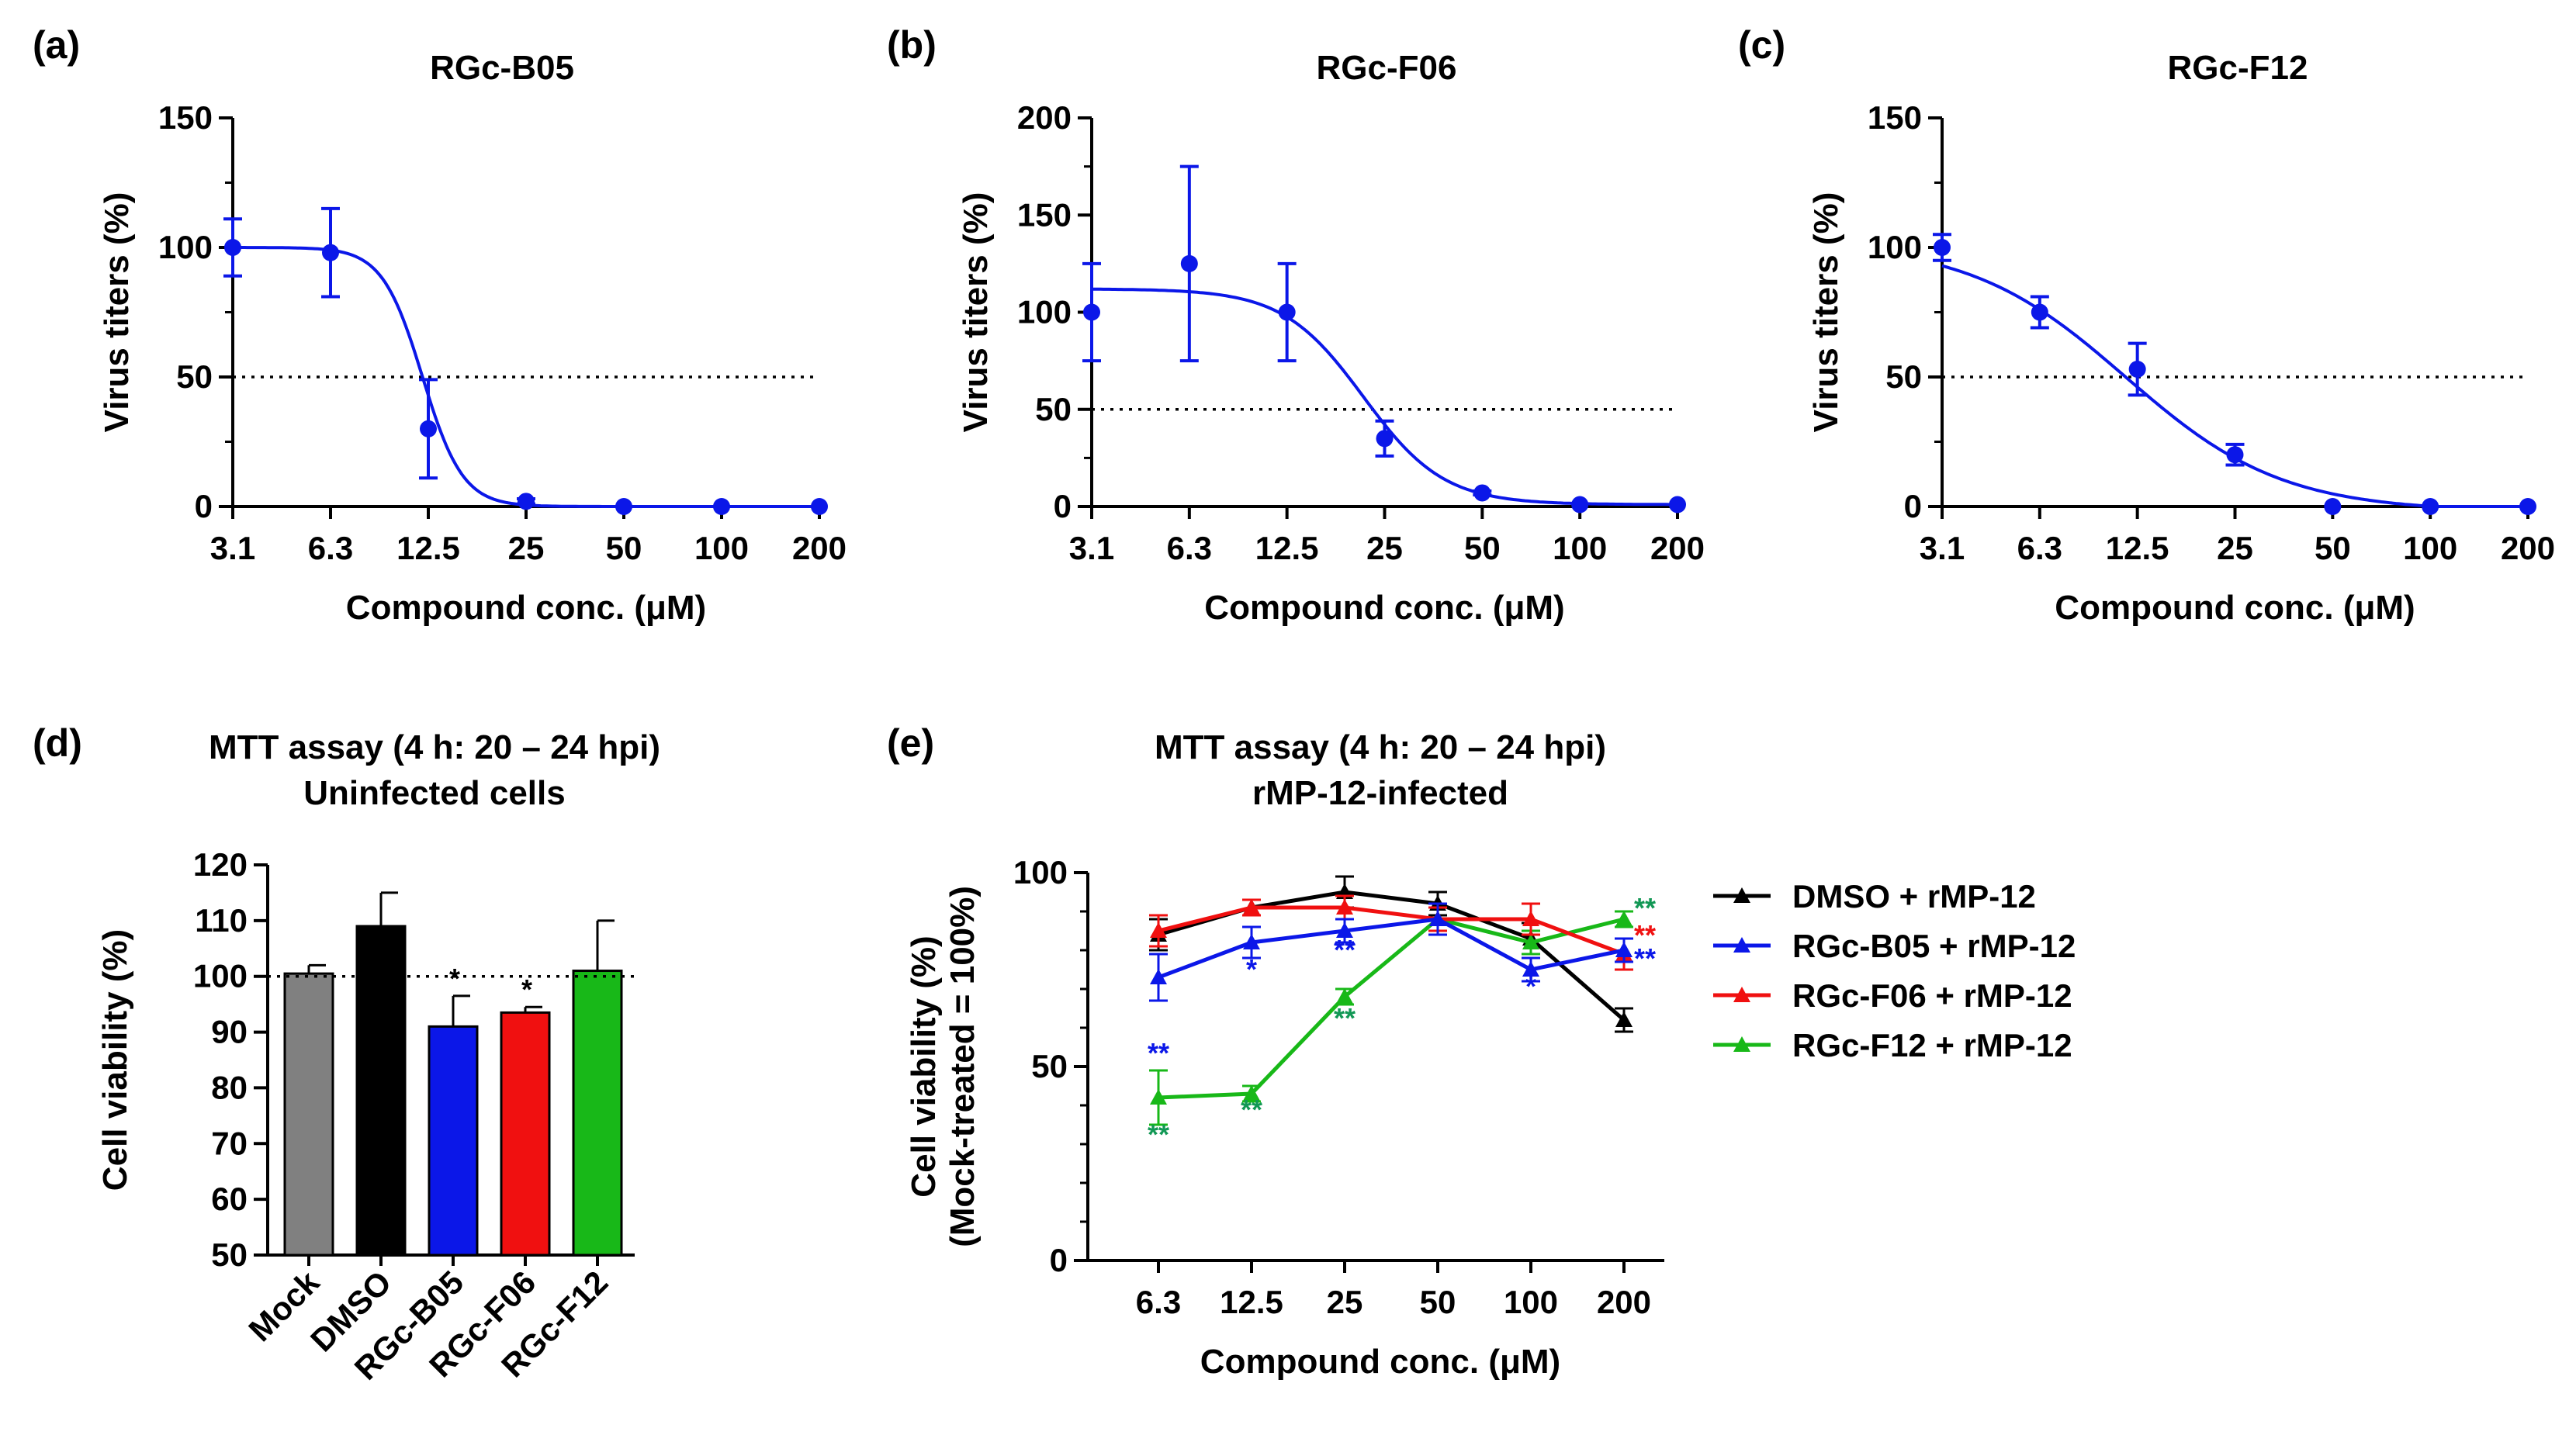  I want to click on panel-label: (c), so click(1761, 45).